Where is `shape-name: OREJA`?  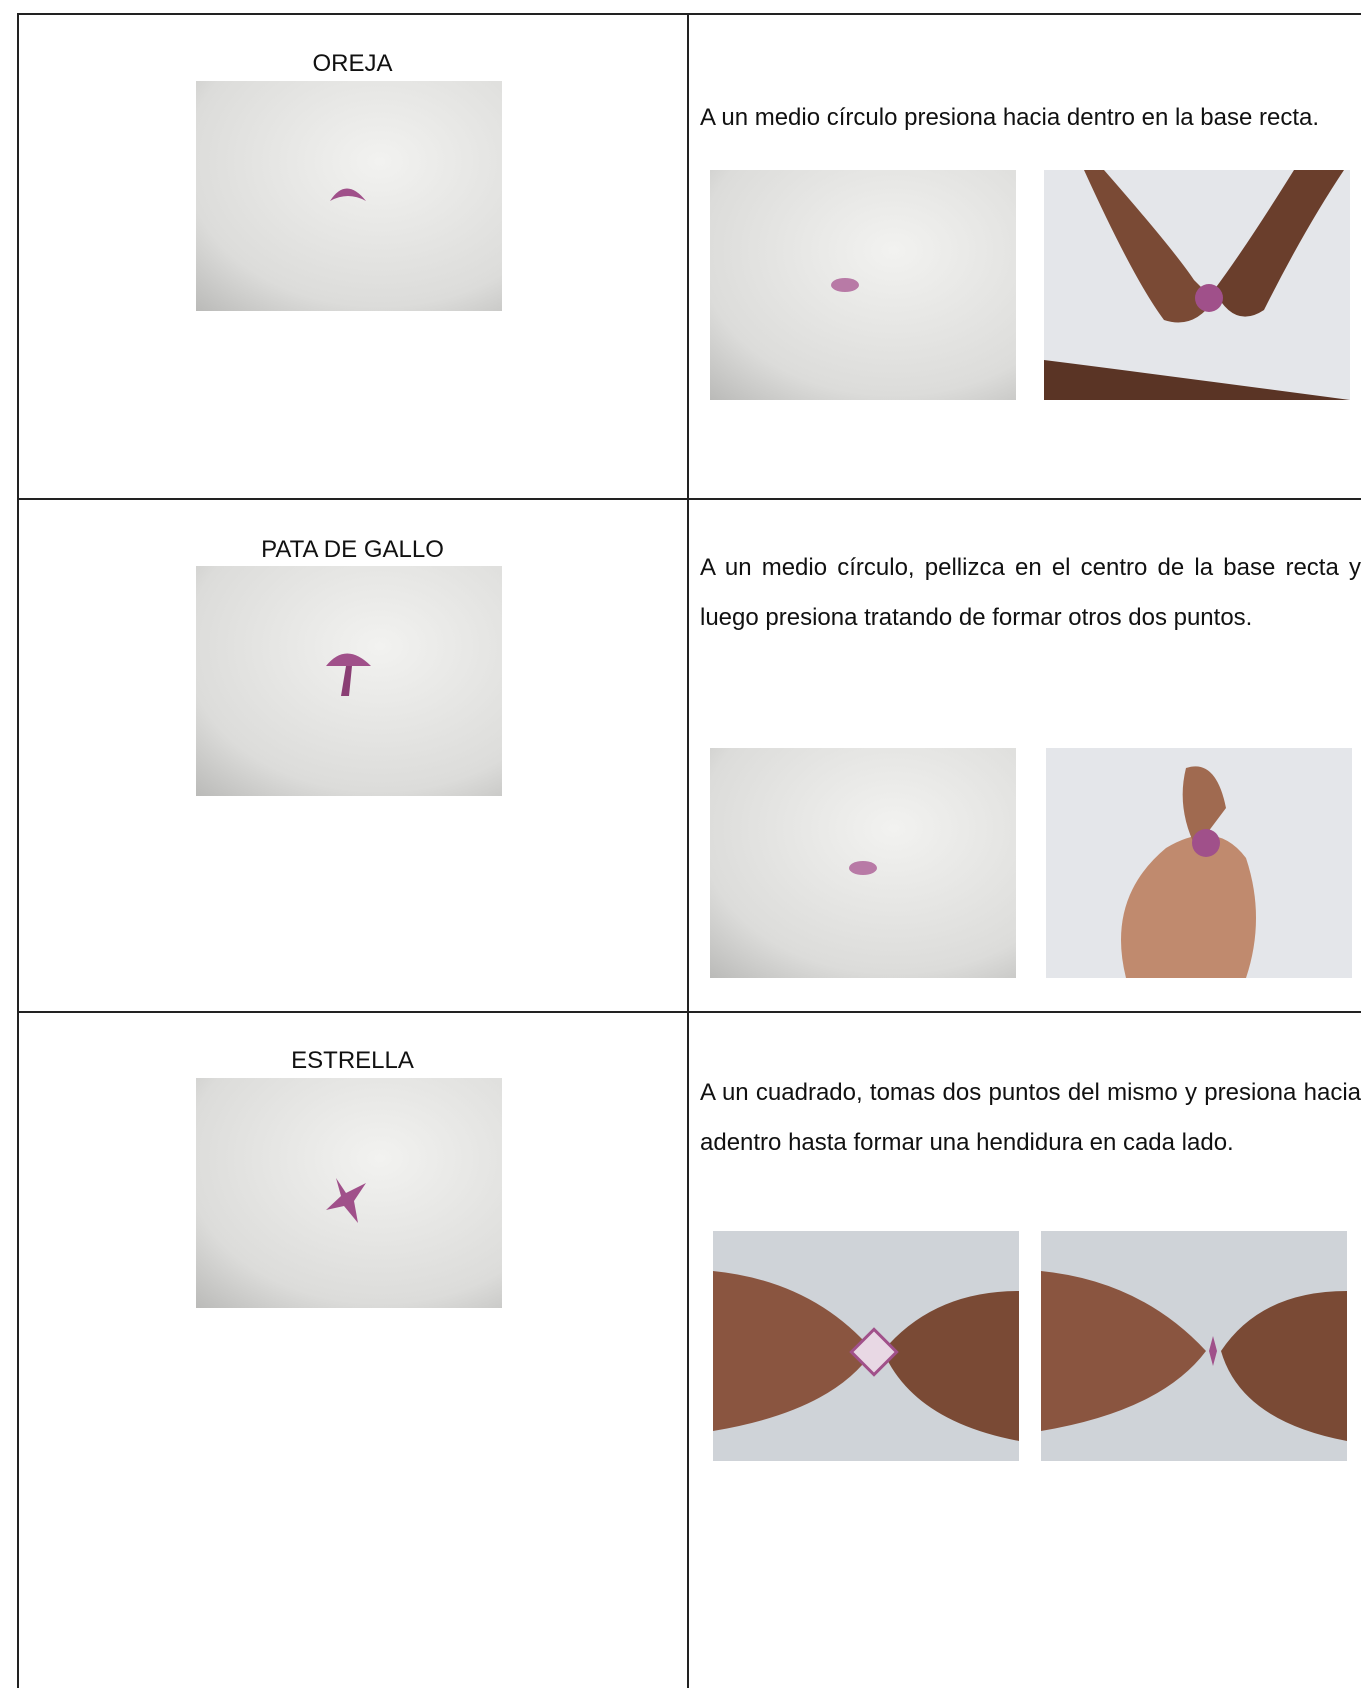
shape-name: OREJA is located at coordinates (352, 63).